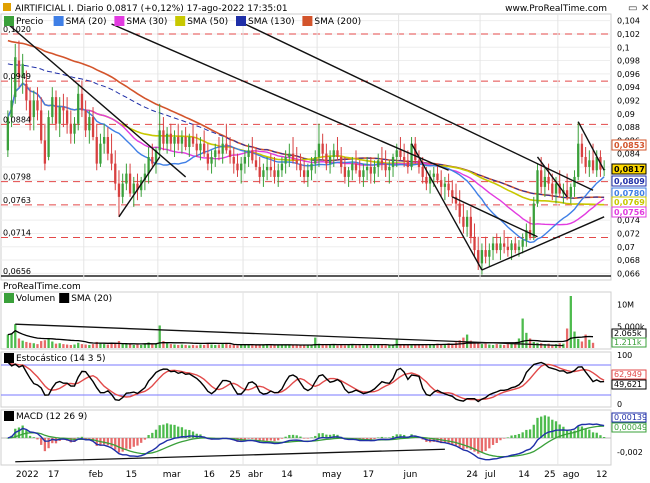 The height and width of the screenshot is (483, 650). Describe the element at coordinates (629, 169) in the screenshot. I see `value-tag-text: 0,0817` at that location.